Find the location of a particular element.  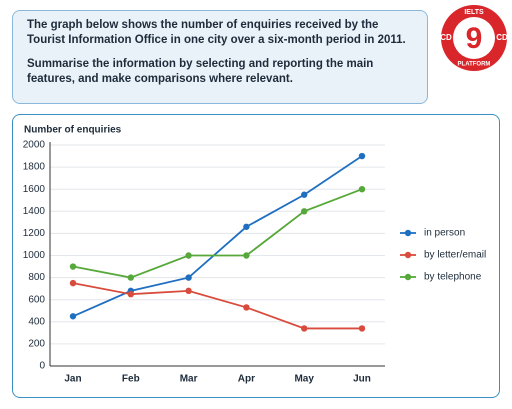

y-tick-label: 600 is located at coordinates (36, 299).